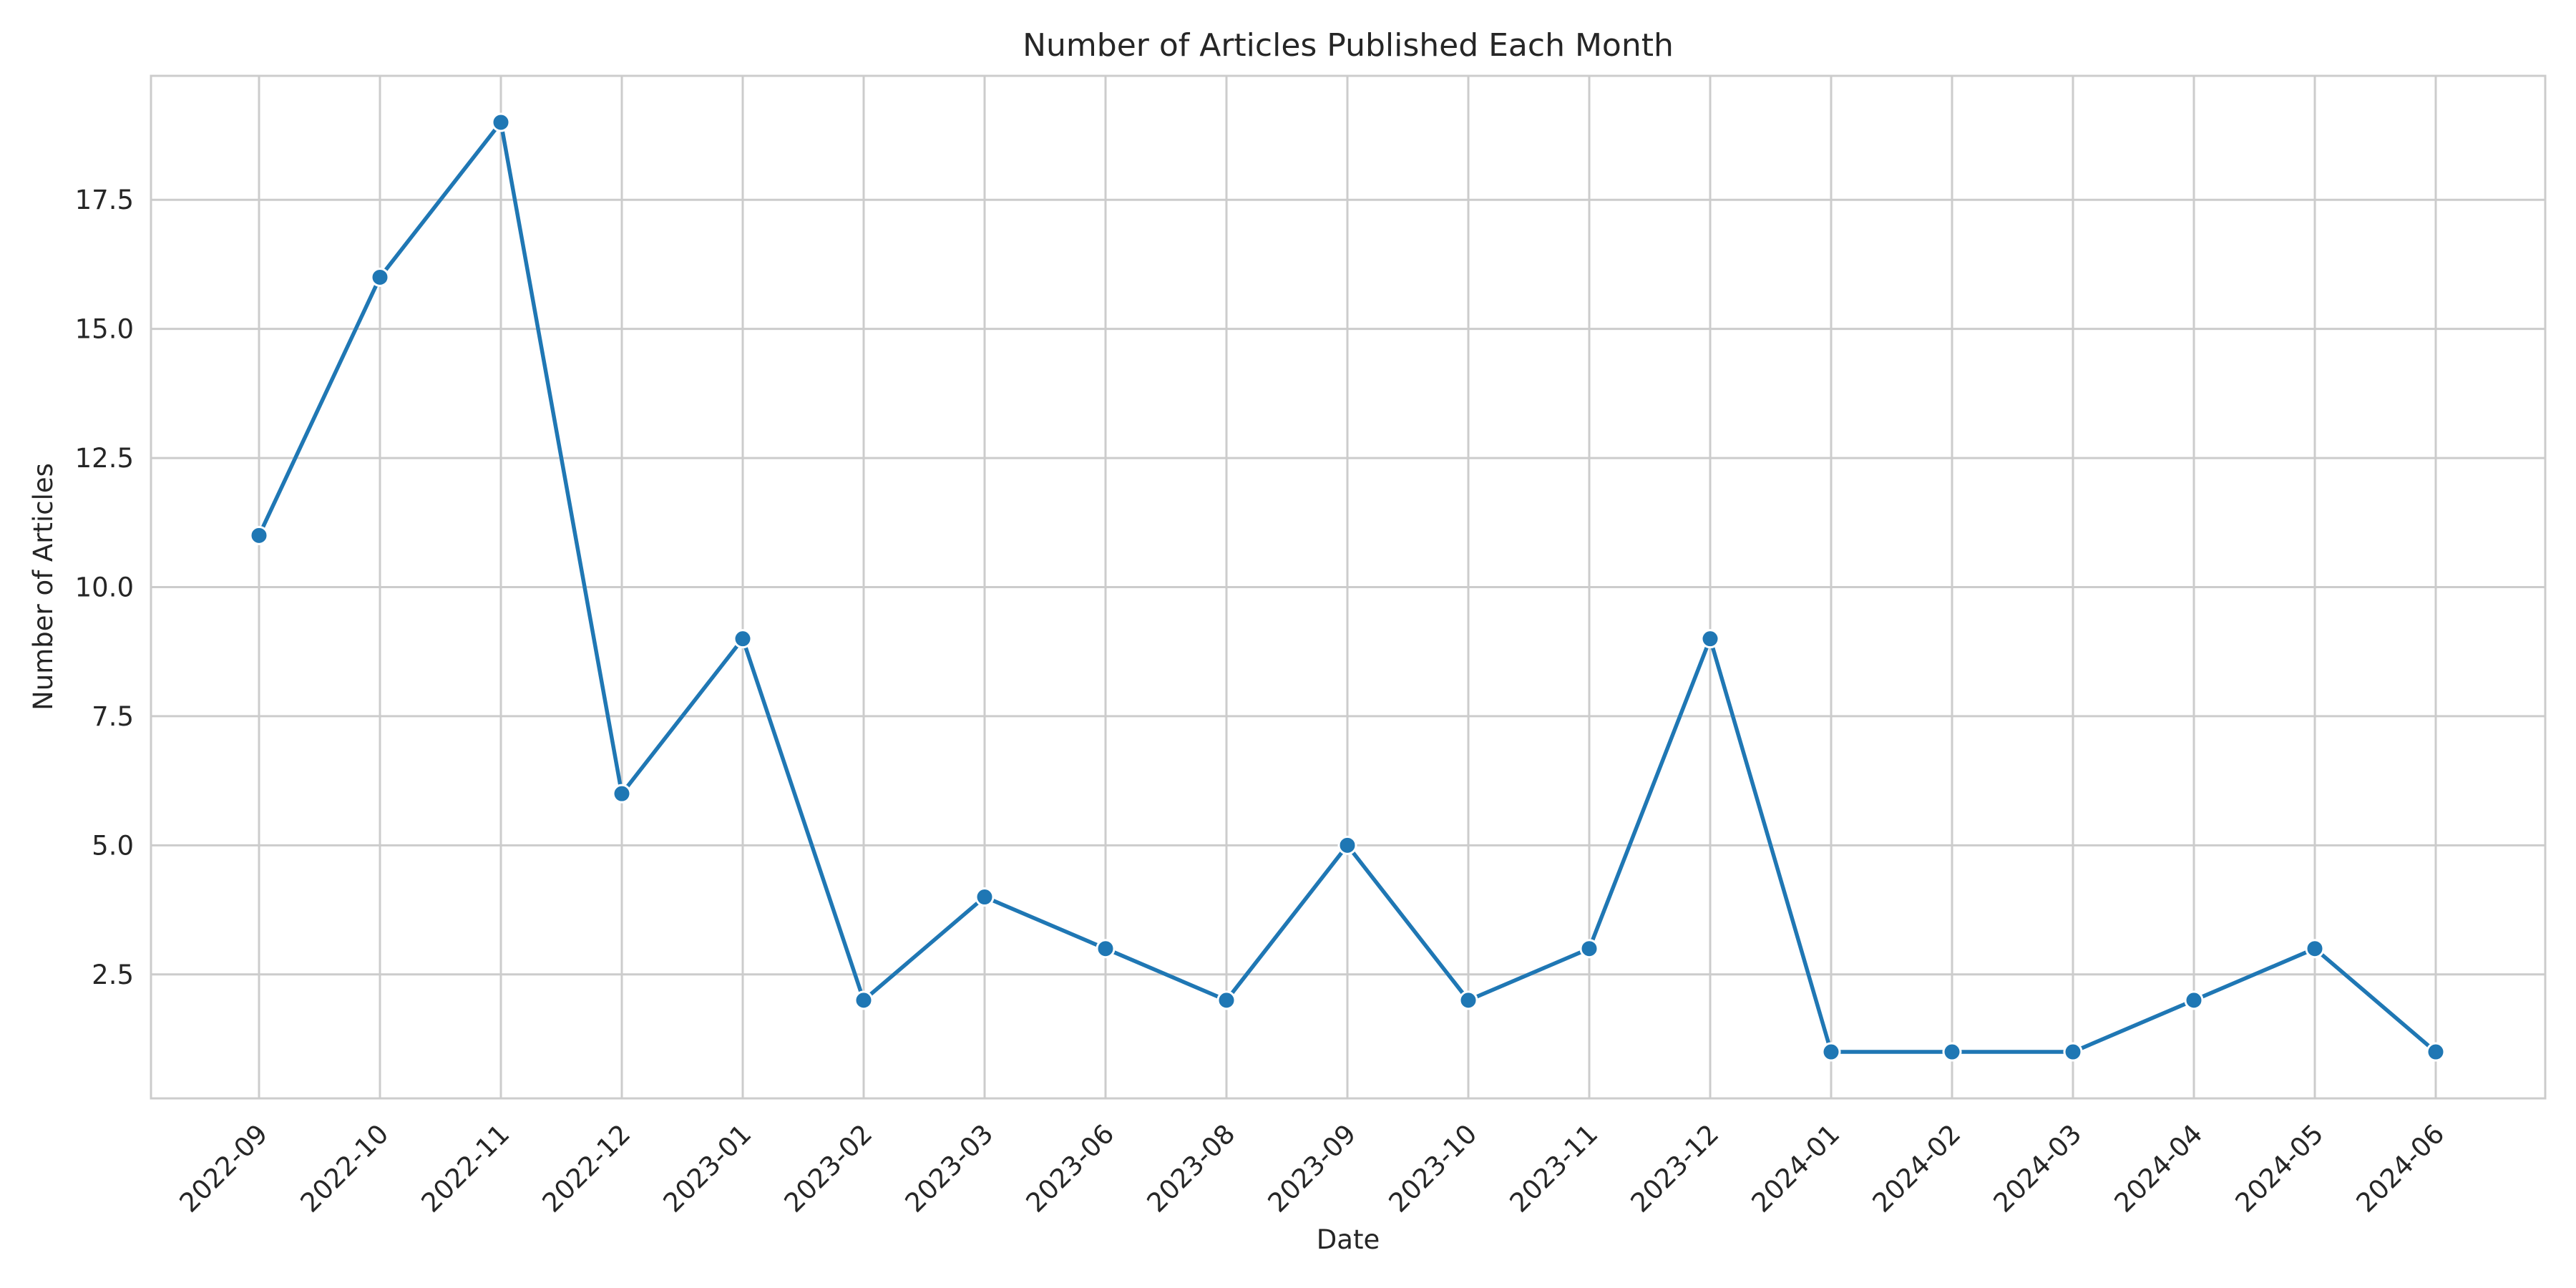  Describe the element at coordinates (2159, 1168) in the screenshot. I see `x-tick-label: 2024-04` at that location.